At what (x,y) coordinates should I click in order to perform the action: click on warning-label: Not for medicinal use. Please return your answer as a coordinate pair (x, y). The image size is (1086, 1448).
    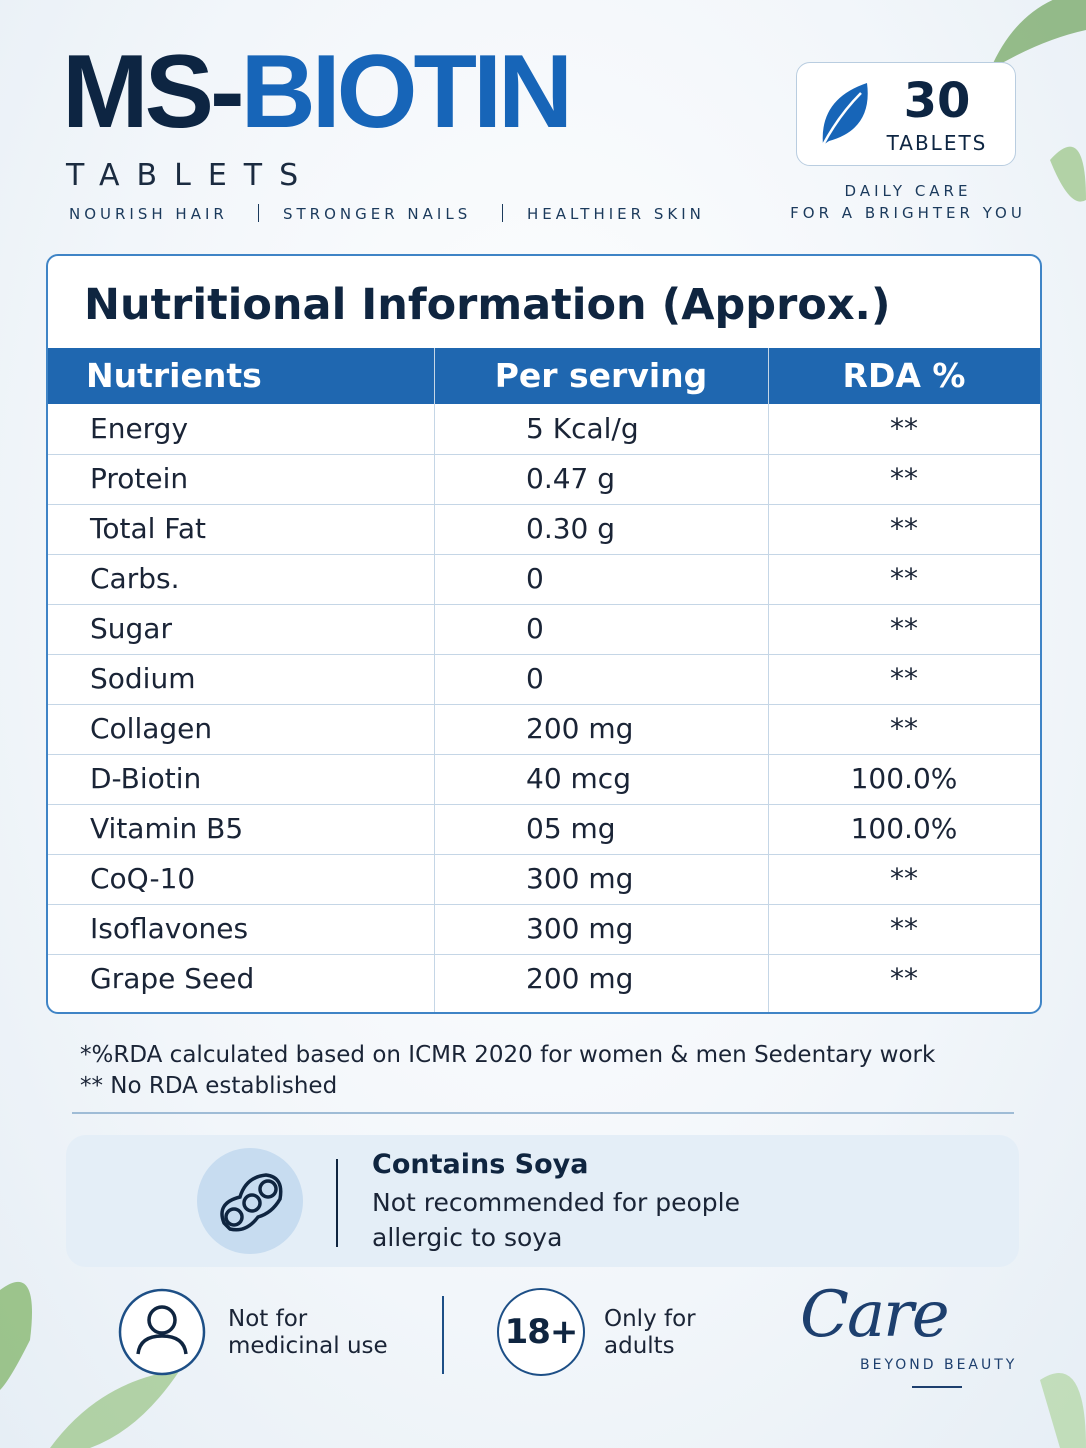
    Looking at the image, I should click on (308, 1332).